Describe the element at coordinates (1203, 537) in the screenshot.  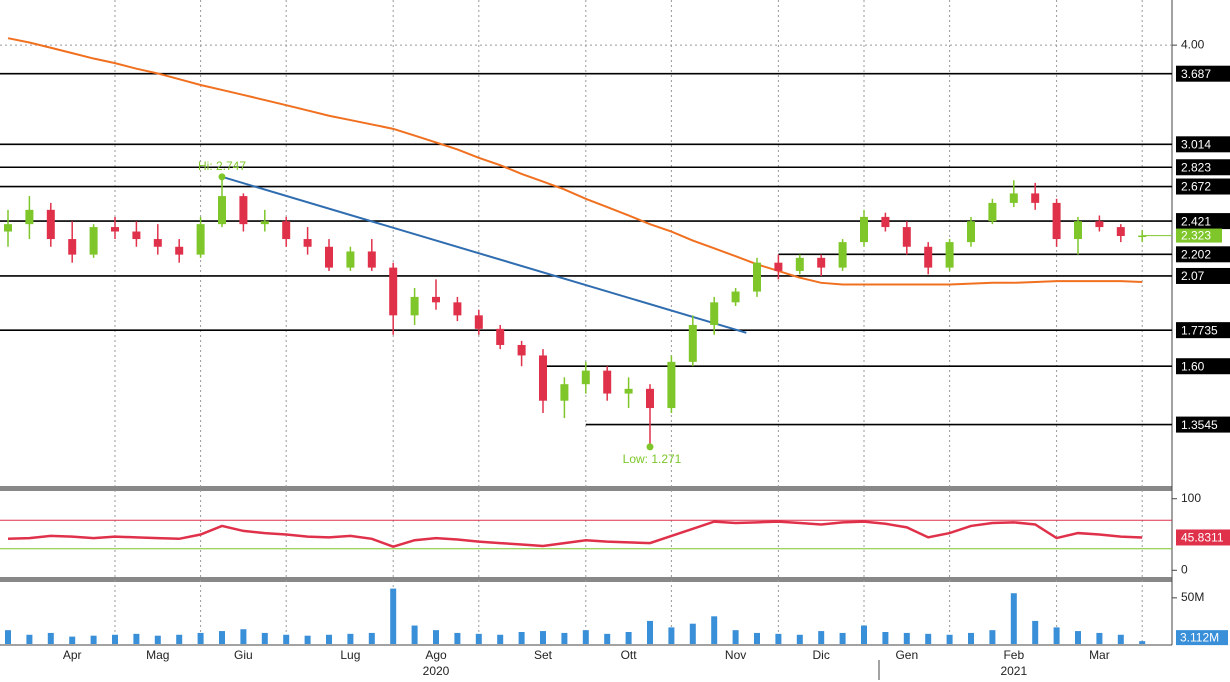
I see `rsi-last-box` at that location.